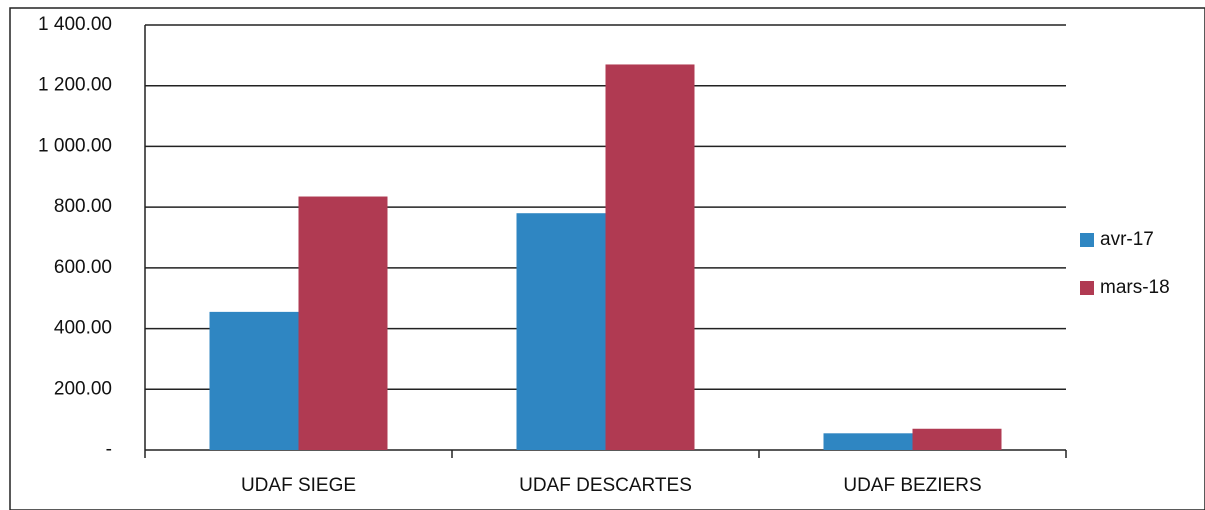  I want to click on x-tick-label: UDAF BEZIERS, so click(912, 485).